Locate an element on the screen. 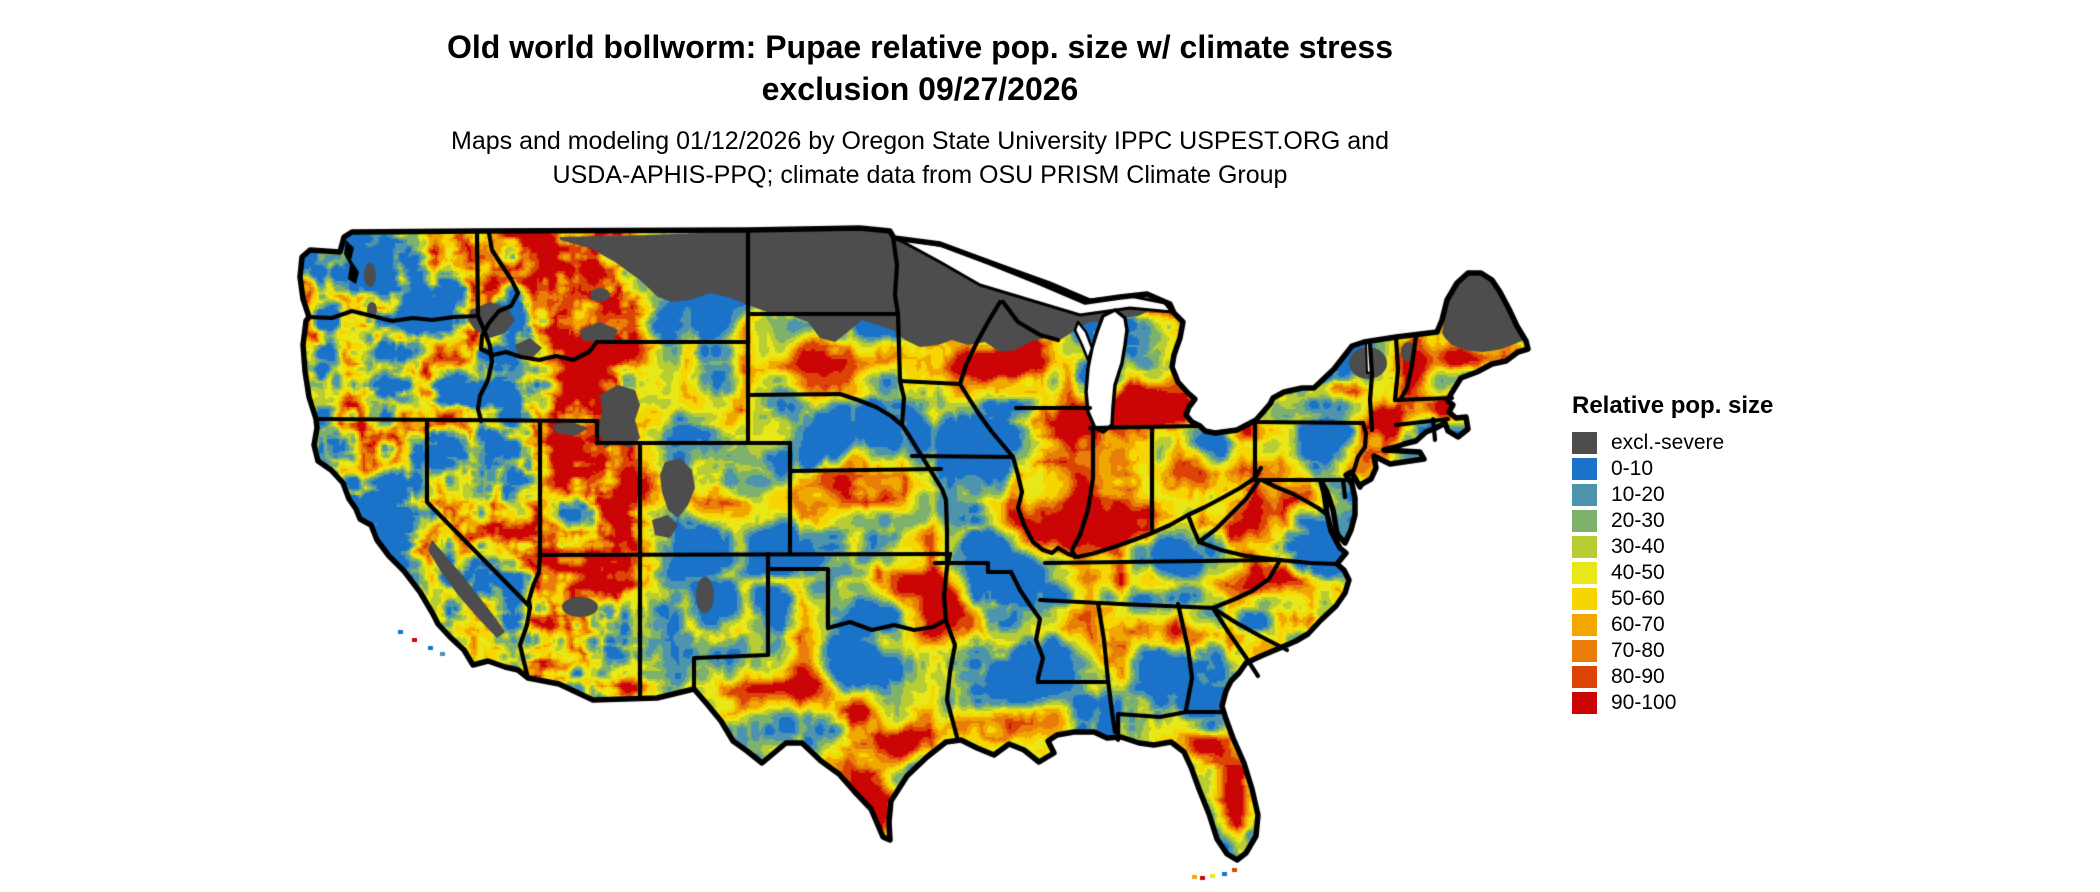  legend-label: 70-80 is located at coordinates (1638, 650).